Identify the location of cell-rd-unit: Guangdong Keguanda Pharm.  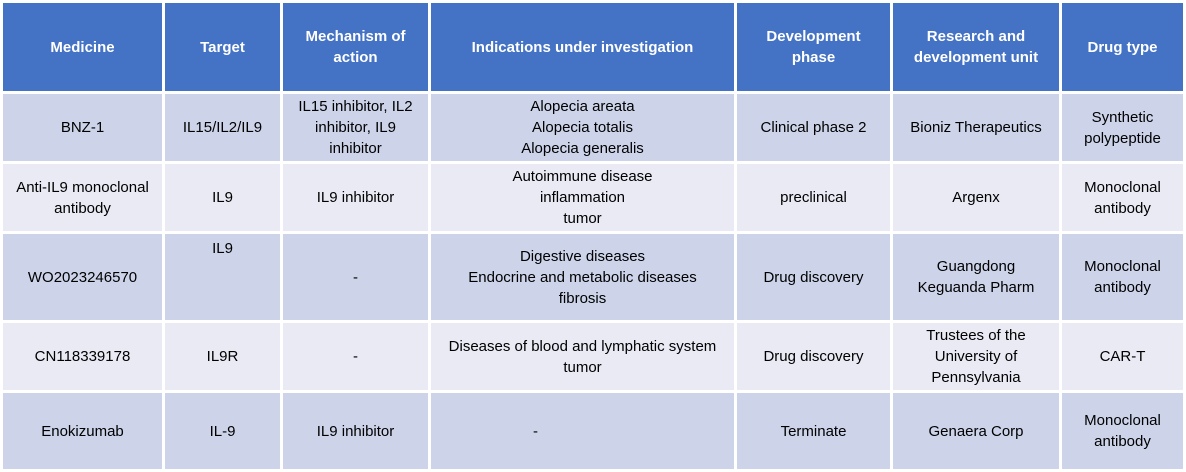
(976, 277).